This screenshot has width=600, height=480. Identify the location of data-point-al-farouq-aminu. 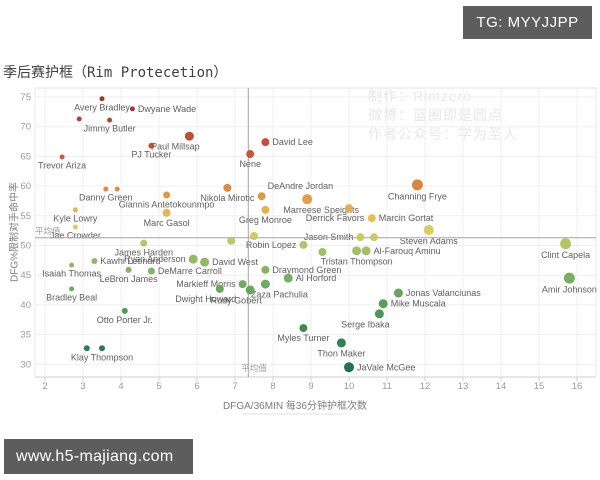
(366, 251).